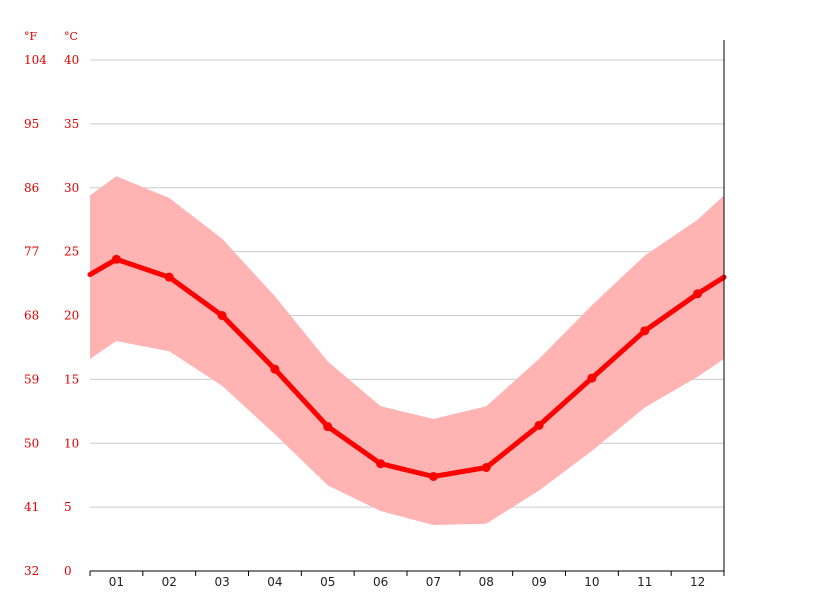 Image resolution: width=815 pixels, height=611 pixels. What do you see at coordinates (71, 36) in the screenshot?
I see `unit-celsius-label: °C` at bounding box center [71, 36].